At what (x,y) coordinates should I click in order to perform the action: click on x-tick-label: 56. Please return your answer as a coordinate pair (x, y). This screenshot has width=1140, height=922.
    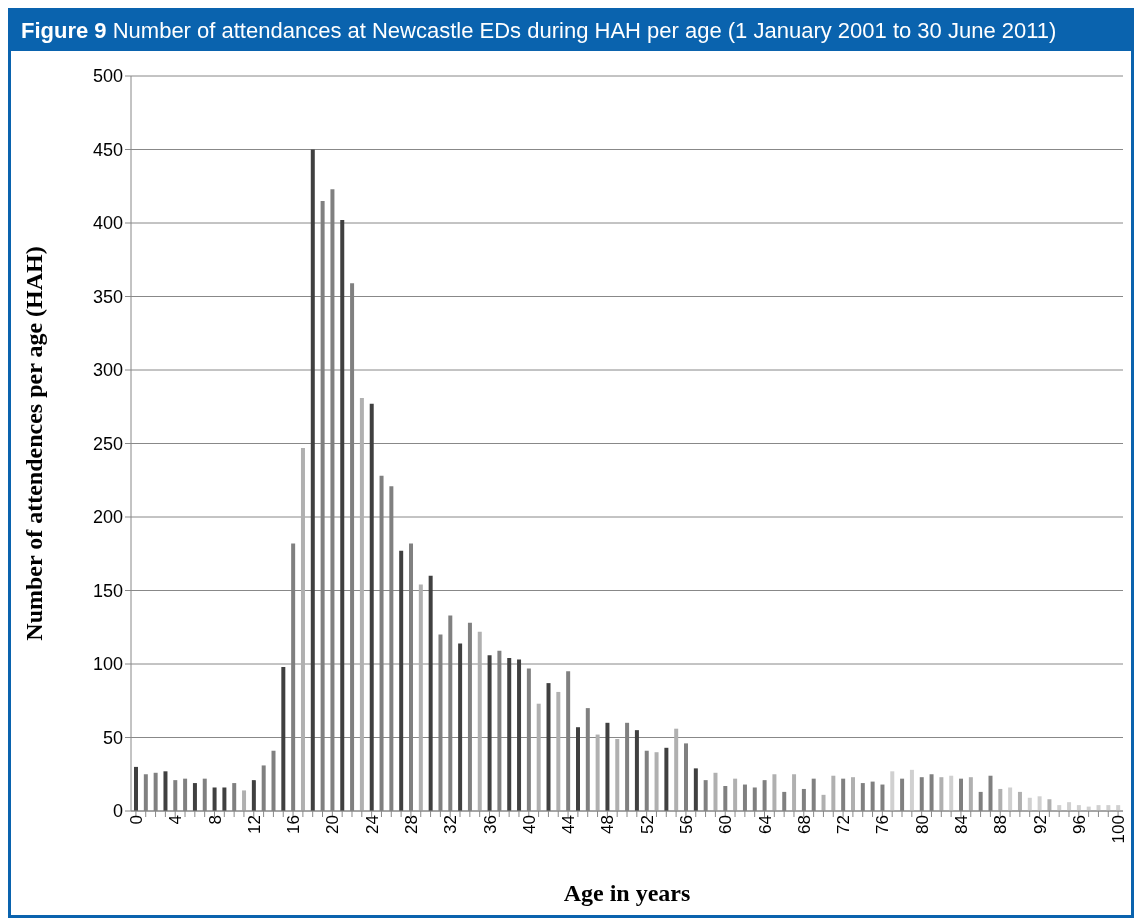
    Looking at the image, I should click on (686, 824).